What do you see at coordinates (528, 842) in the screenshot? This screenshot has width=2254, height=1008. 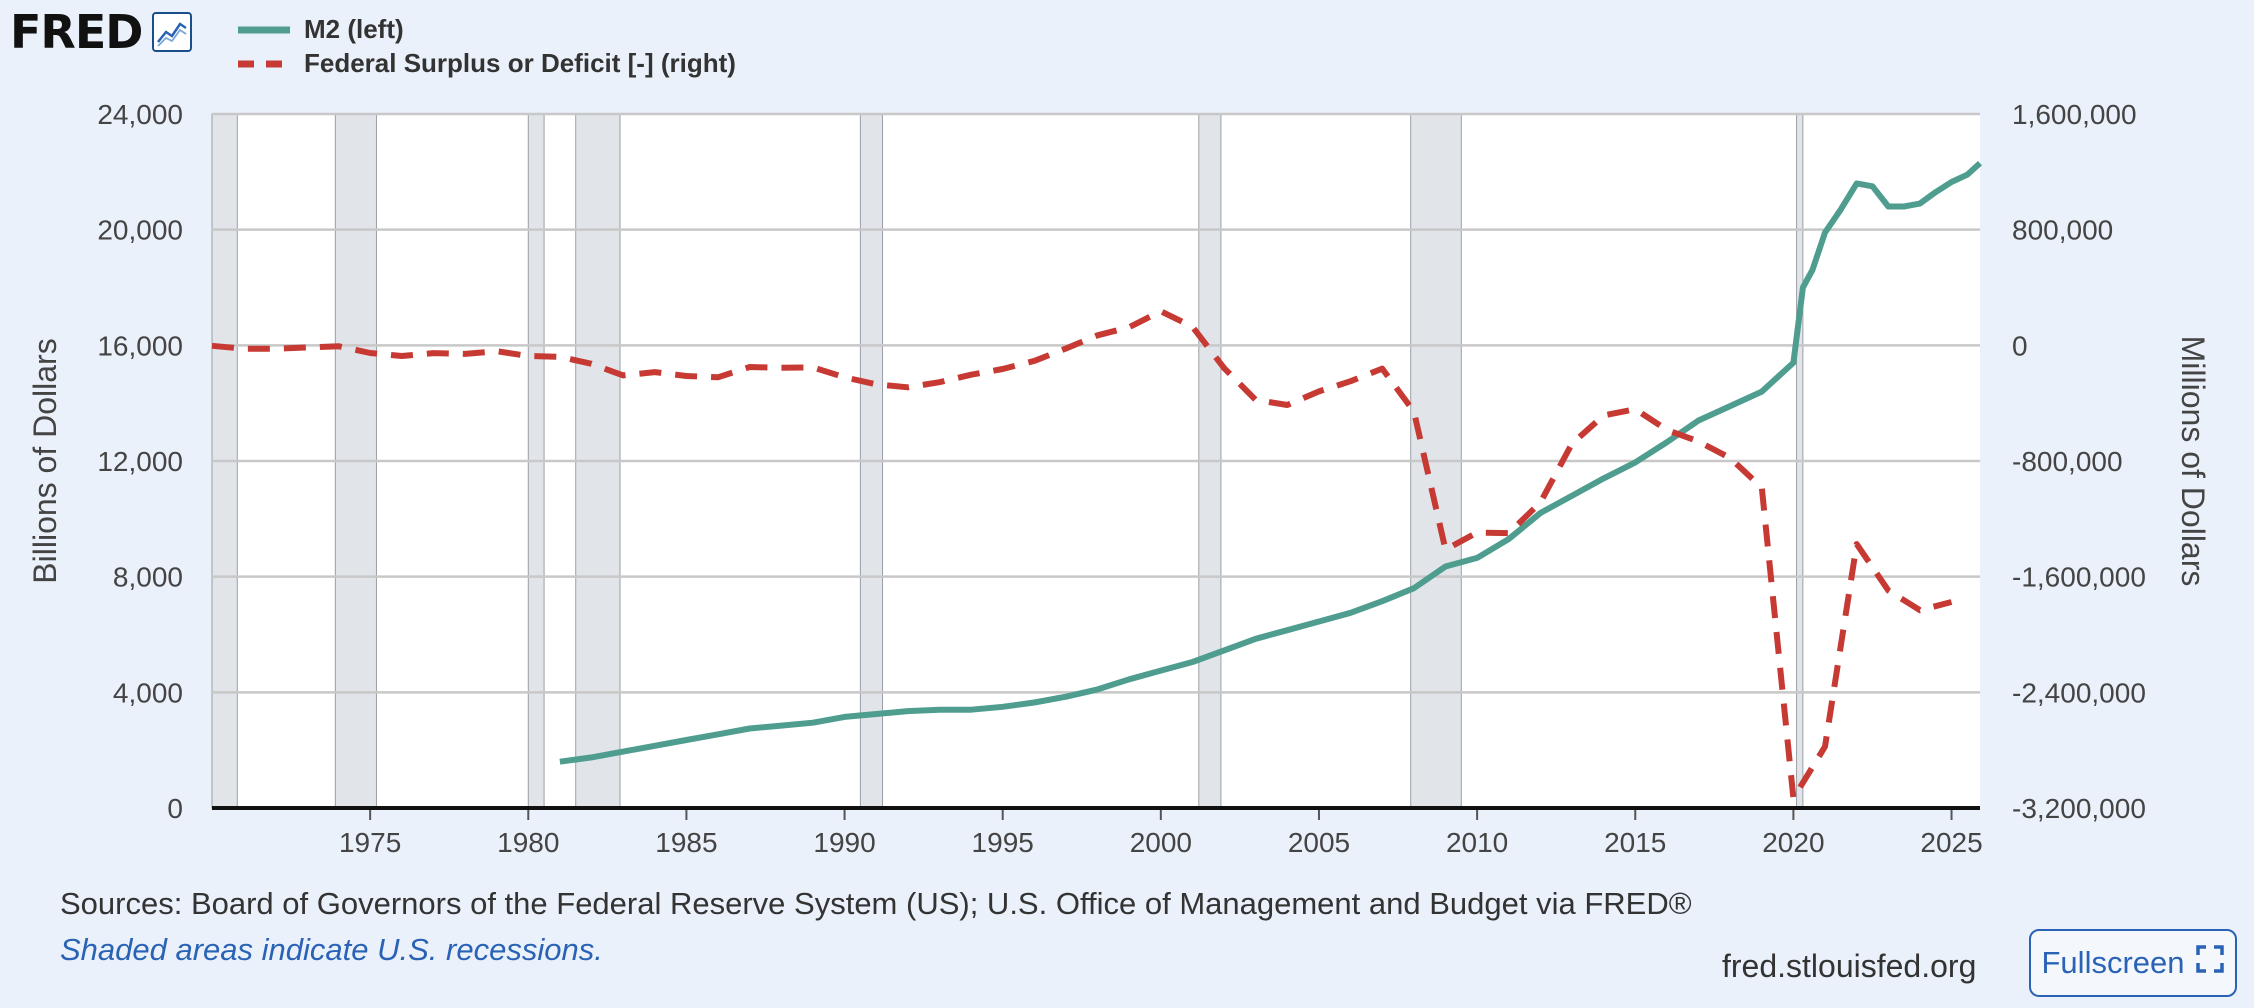 I see `x-tick-label: 1980` at bounding box center [528, 842].